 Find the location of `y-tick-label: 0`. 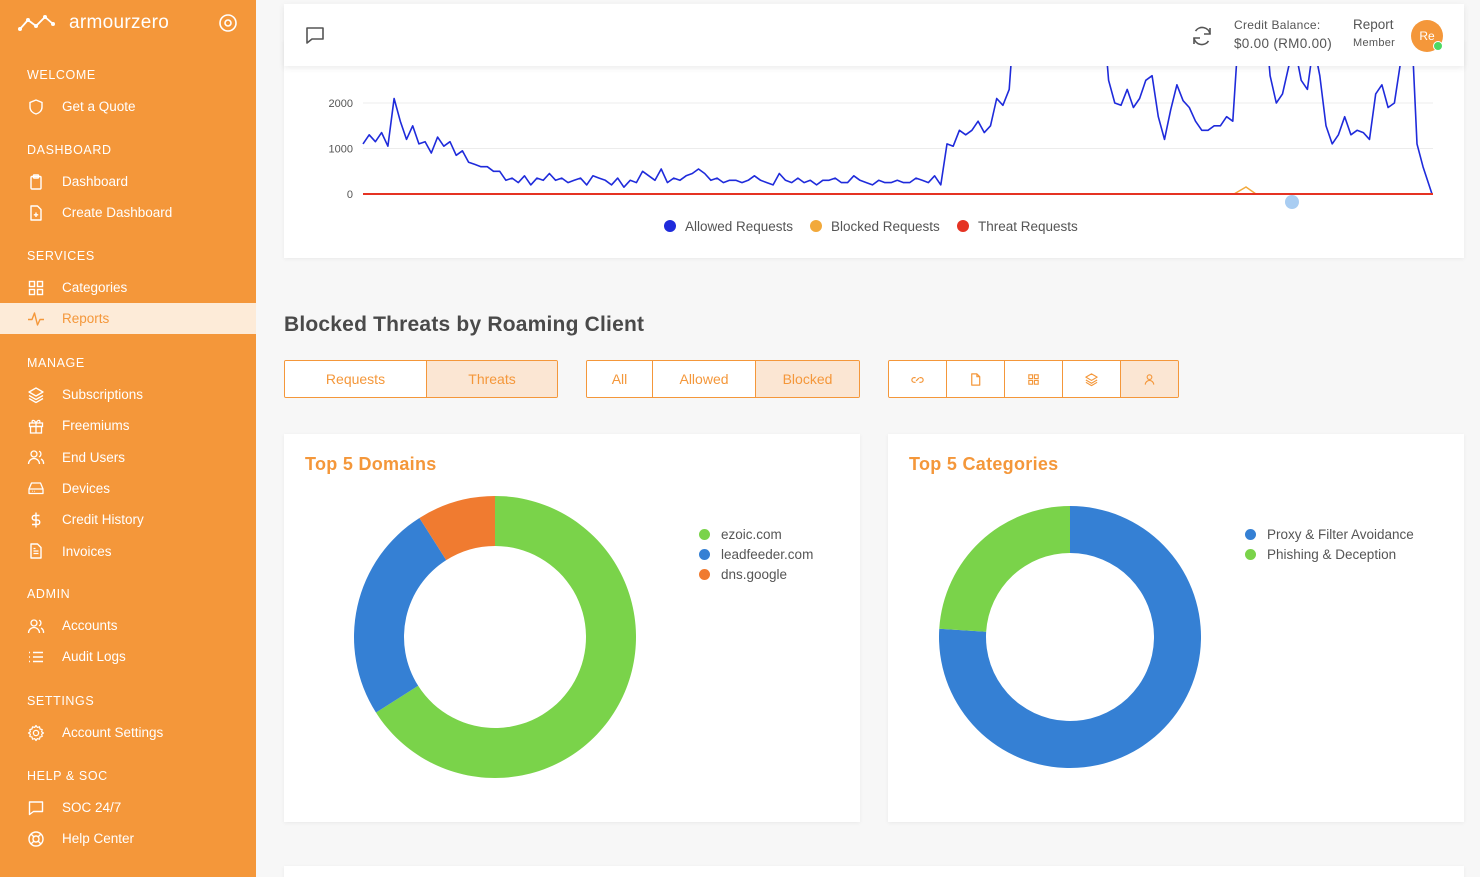

y-tick-label: 0 is located at coordinates (350, 195).